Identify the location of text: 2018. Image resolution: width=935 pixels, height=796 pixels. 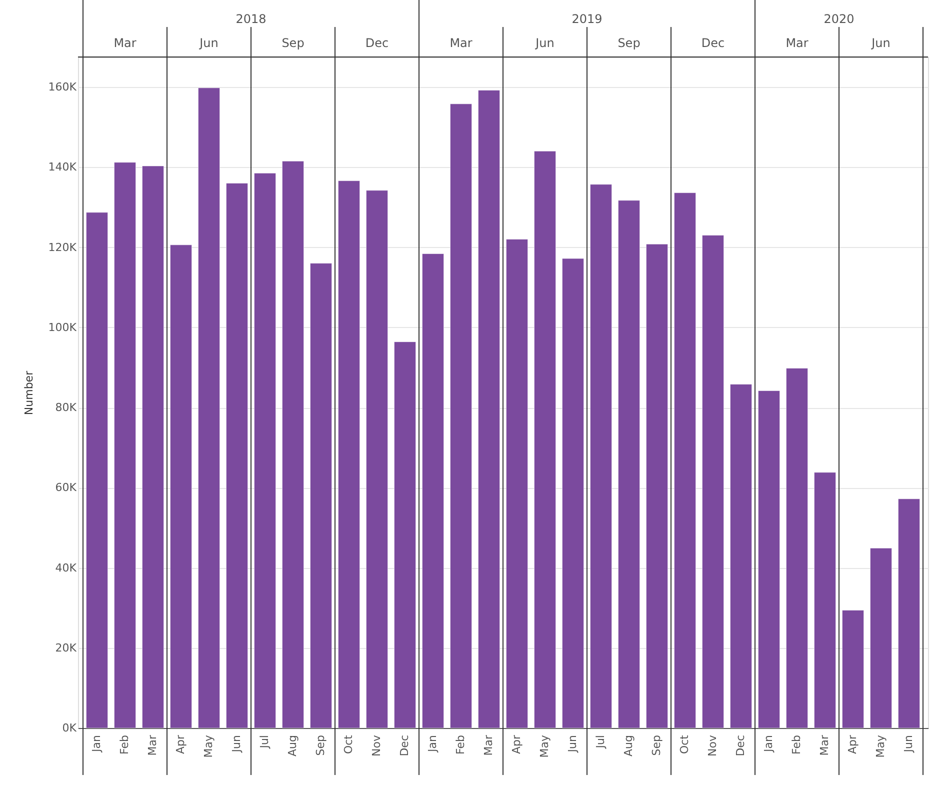
(251, 19).